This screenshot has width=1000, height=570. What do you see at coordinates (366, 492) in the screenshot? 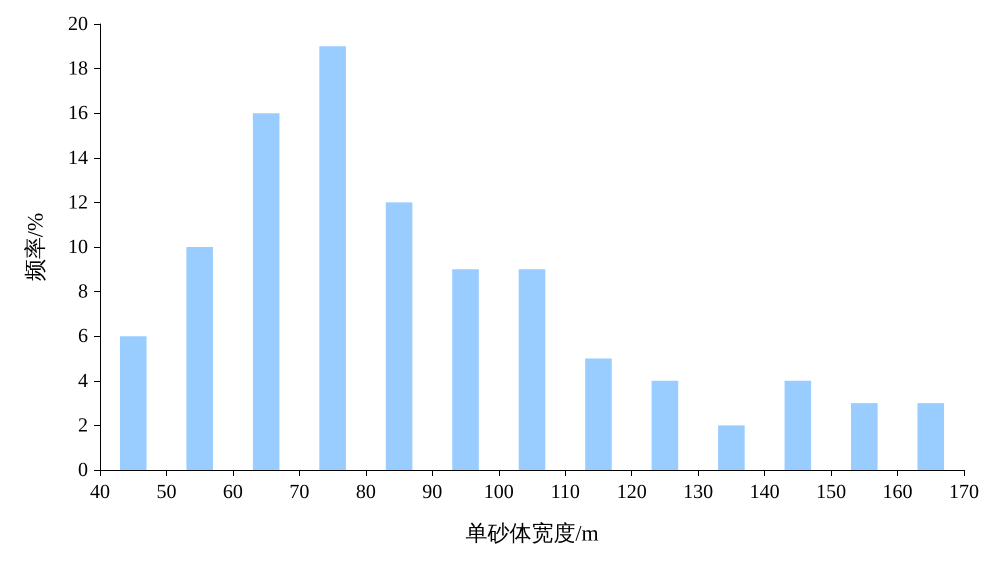
I see `x-tick-label: 80` at bounding box center [366, 492].